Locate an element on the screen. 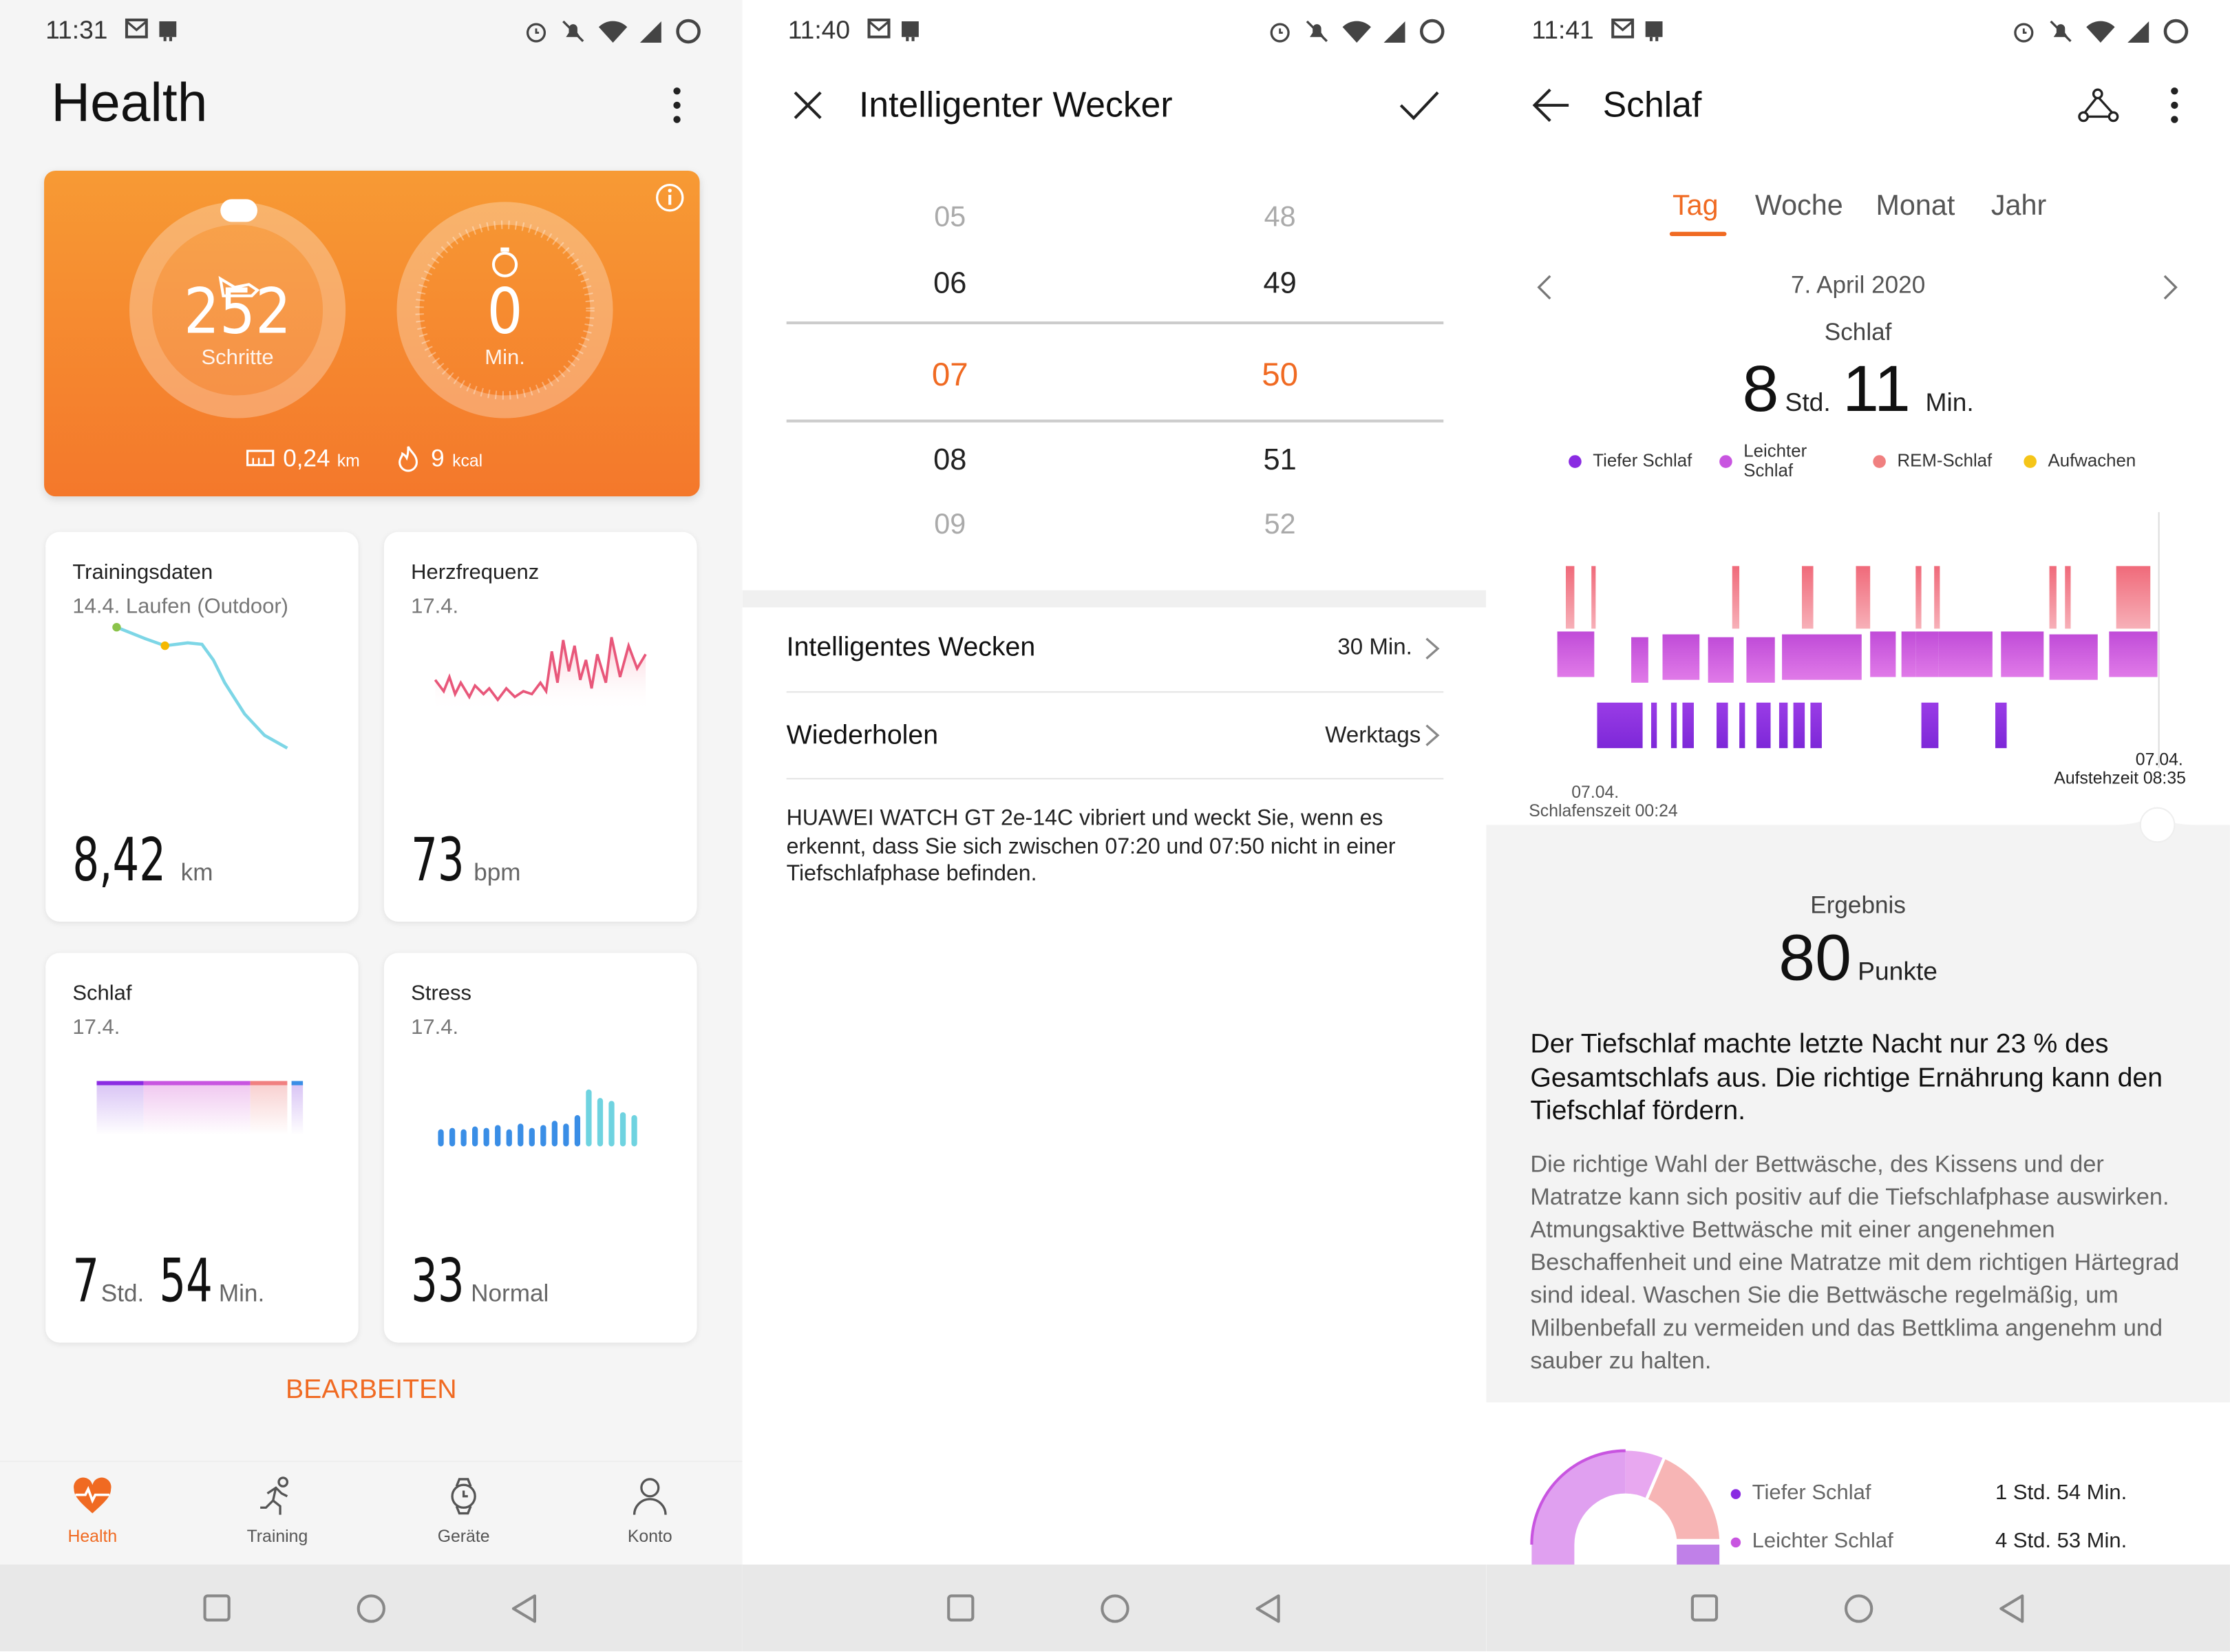  sleep-card: Schlaf 17.4. 7 Std. 54 Min. is located at coordinates (202, 1148).